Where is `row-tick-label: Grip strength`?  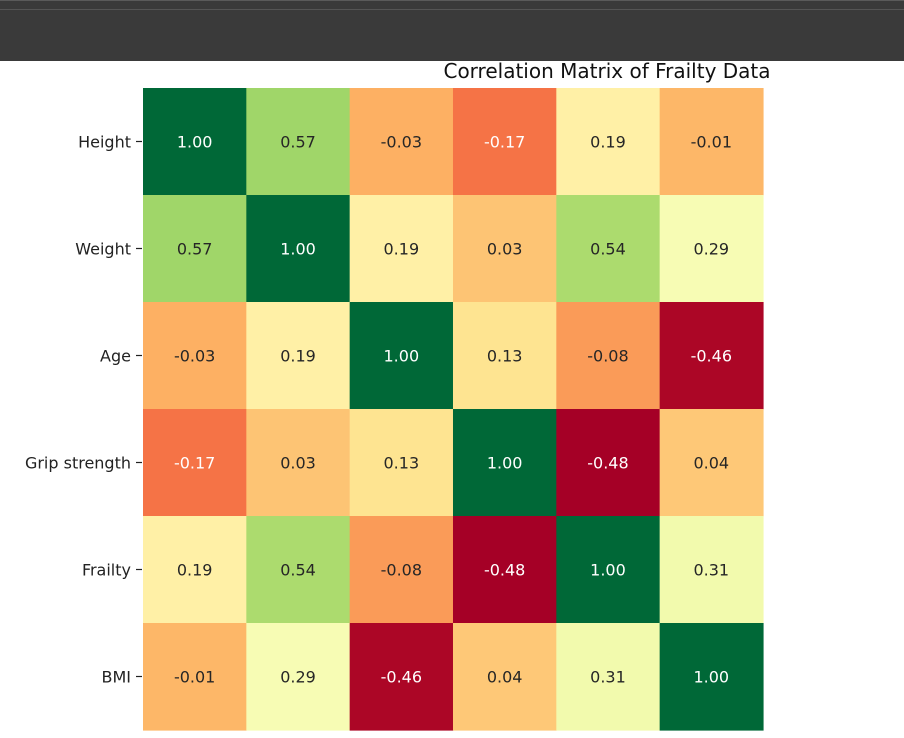 row-tick-label: Grip strength is located at coordinates (78, 463).